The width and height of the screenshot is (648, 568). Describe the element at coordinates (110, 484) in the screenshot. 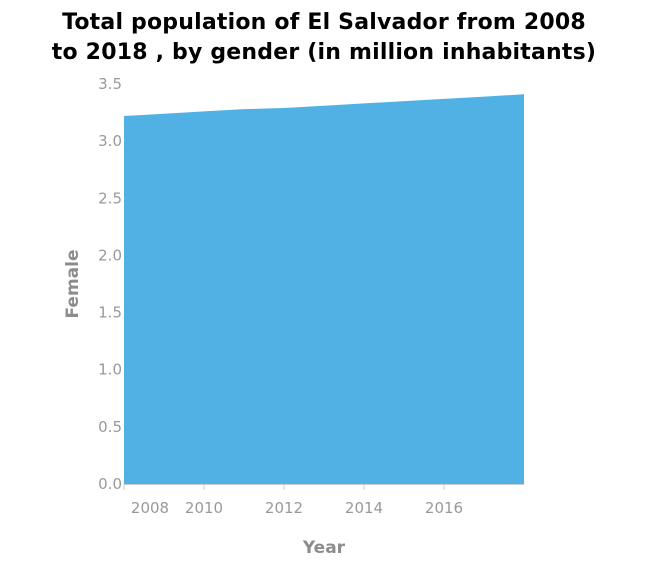

I see `y-tick-label: 0.0` at that location.